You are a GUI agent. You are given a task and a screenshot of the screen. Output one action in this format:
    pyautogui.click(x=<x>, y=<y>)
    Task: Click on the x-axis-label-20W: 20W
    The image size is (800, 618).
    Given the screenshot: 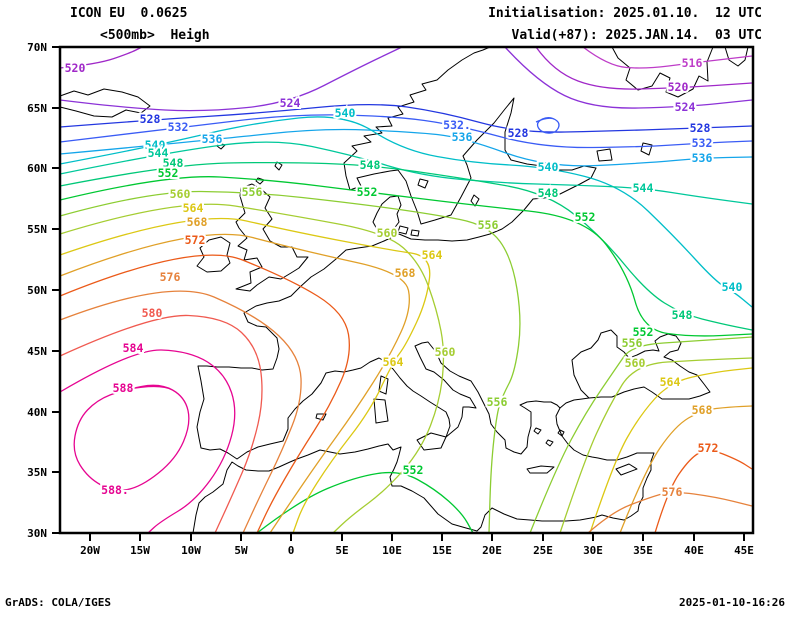 What is the action you would take?
    pyautogui.click(x=90, y=550)
    